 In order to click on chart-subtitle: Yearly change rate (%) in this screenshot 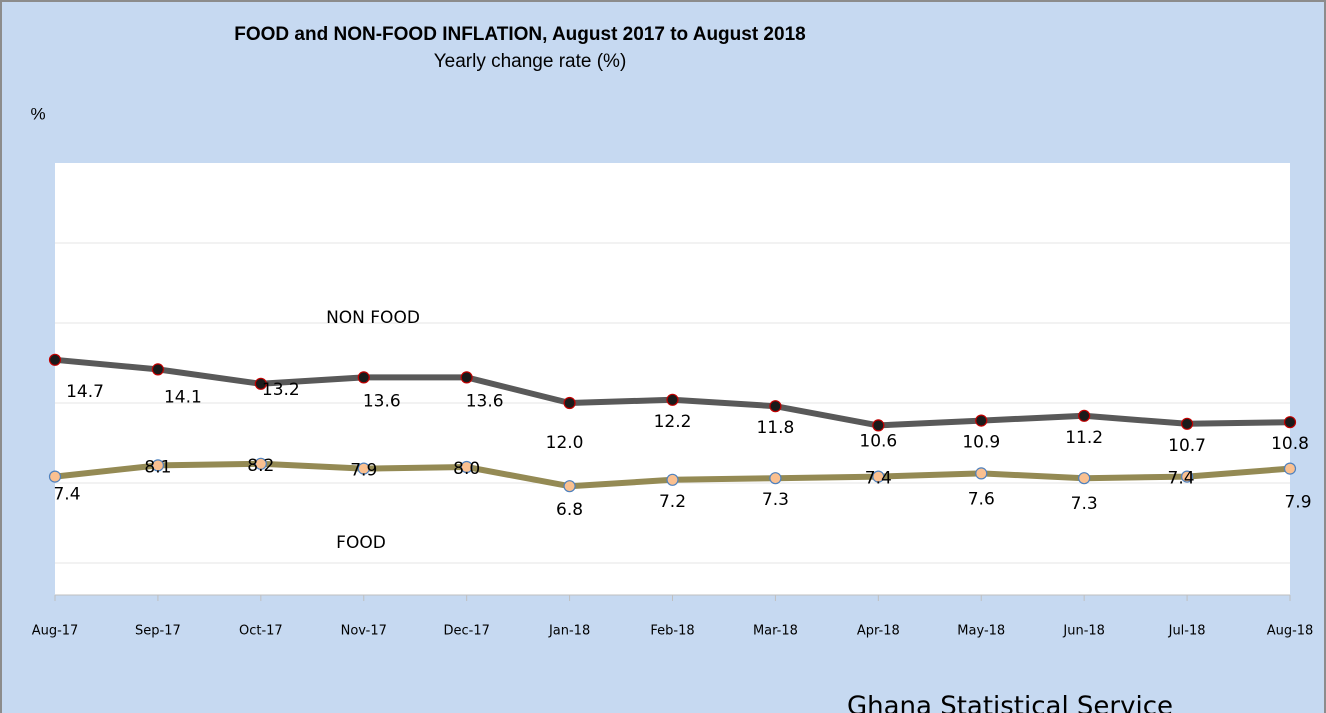, I will do `click(530, 61)`.